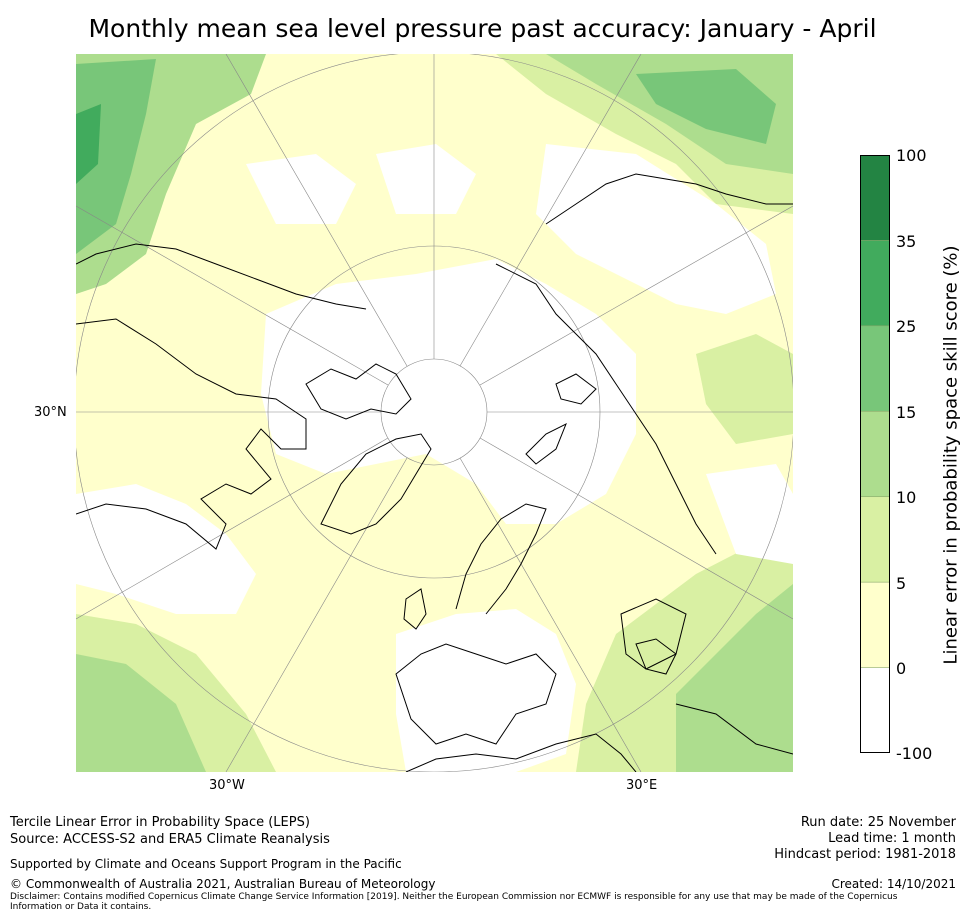  What do you see at coordinates (221, 276) in the screenshot?
I see `north-america-northern-coast` at bounding box center [221, 276].